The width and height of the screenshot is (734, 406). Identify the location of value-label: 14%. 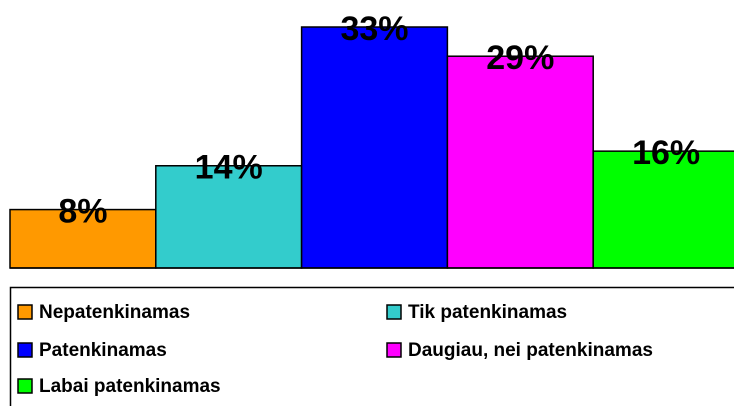
(229, 168).